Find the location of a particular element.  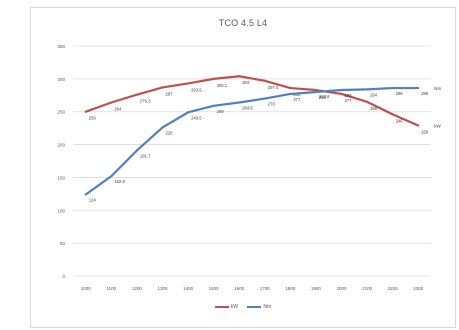

data-label-kw-3: 287 is located at coordinates (170, 93).